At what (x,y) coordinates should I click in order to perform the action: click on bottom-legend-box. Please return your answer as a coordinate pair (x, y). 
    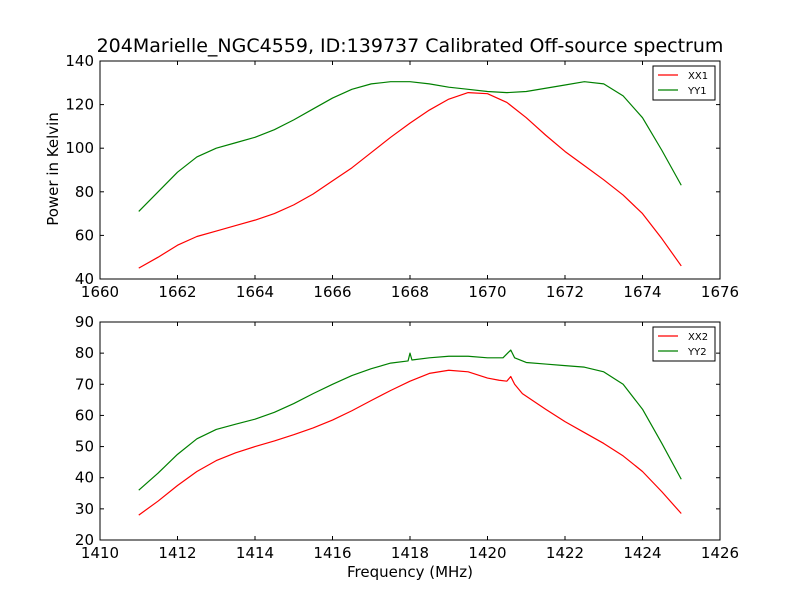
    Looking at the image, I should click on (684, 344).